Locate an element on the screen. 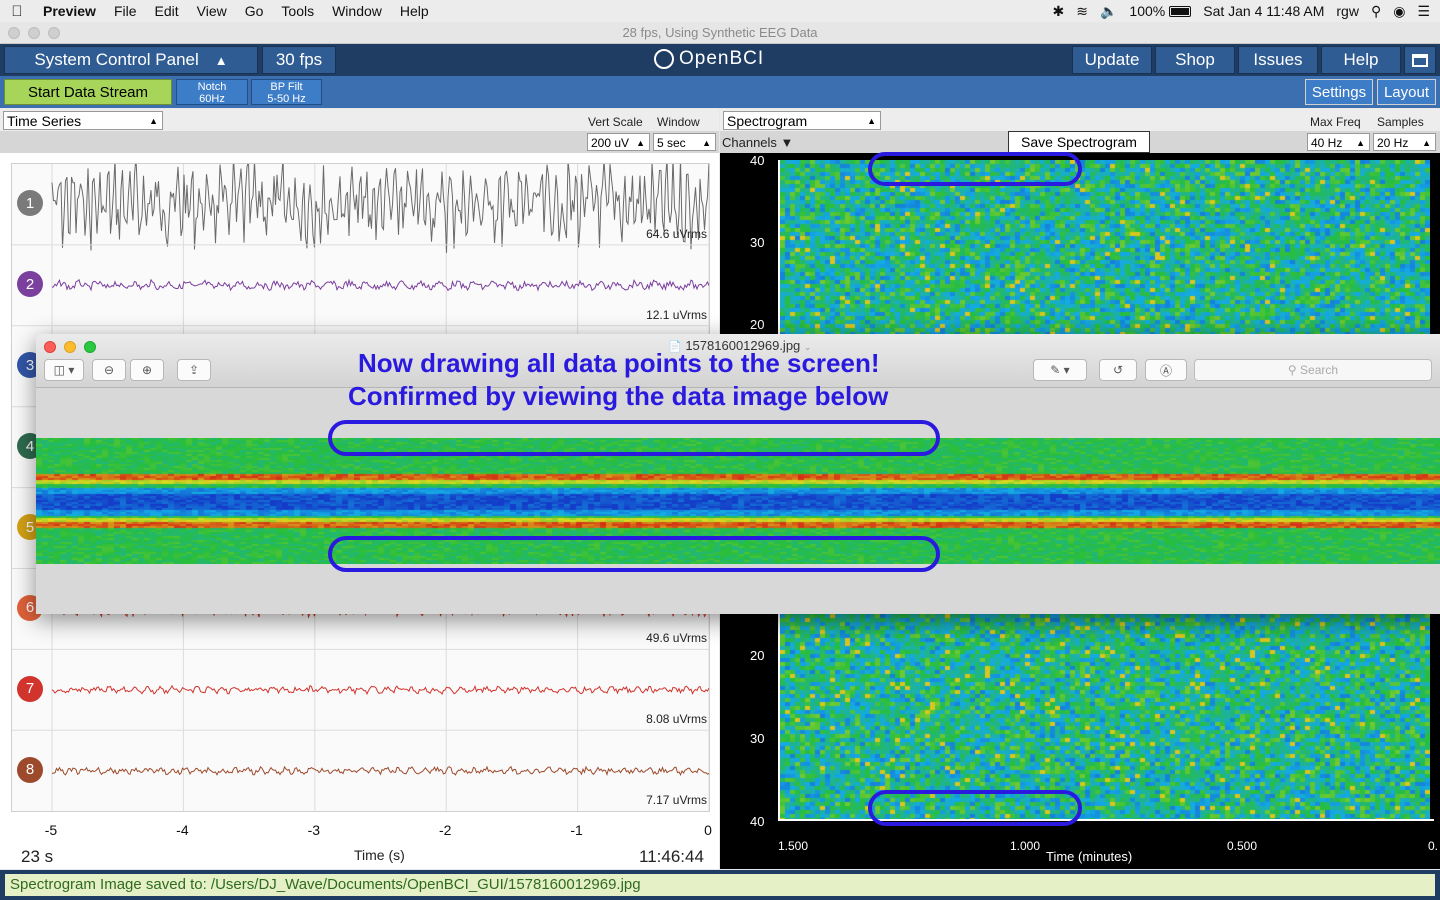 The width and height of the screenshot is (1440, 900). menu-preview: Preview is located at coordinates (69, 11).